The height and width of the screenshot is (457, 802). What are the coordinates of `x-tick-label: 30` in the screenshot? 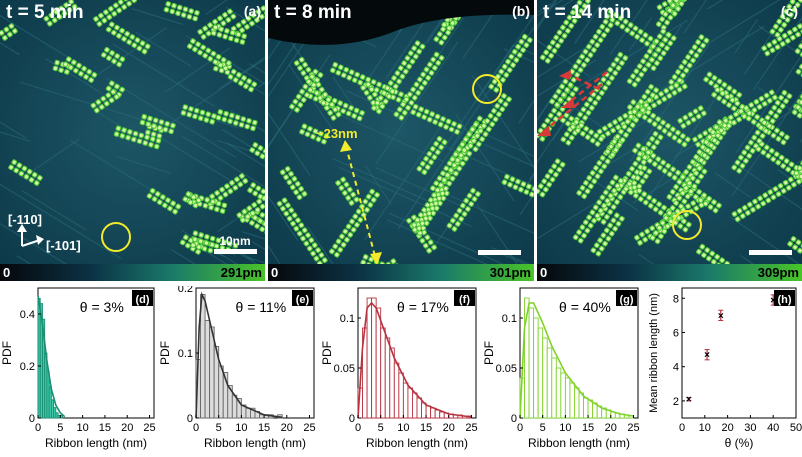 It's located at (750, 428).